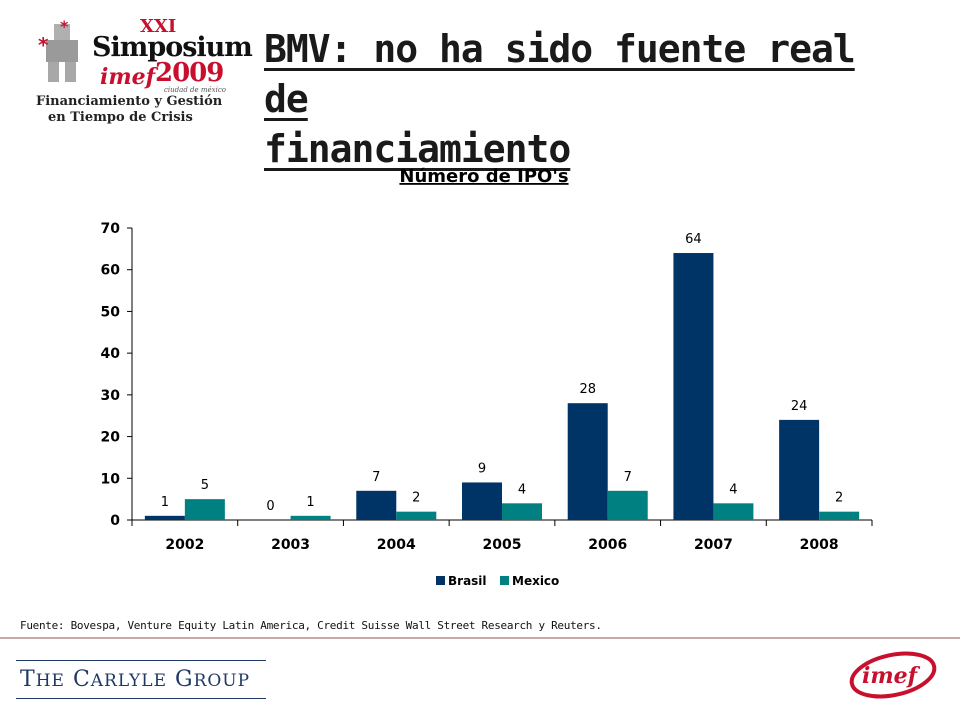 The height and width of the screenshot is (720, 960). Describe the element at coordinates (819, 545) in the screenshot. I see `x-tick-label: 2008` at that location.